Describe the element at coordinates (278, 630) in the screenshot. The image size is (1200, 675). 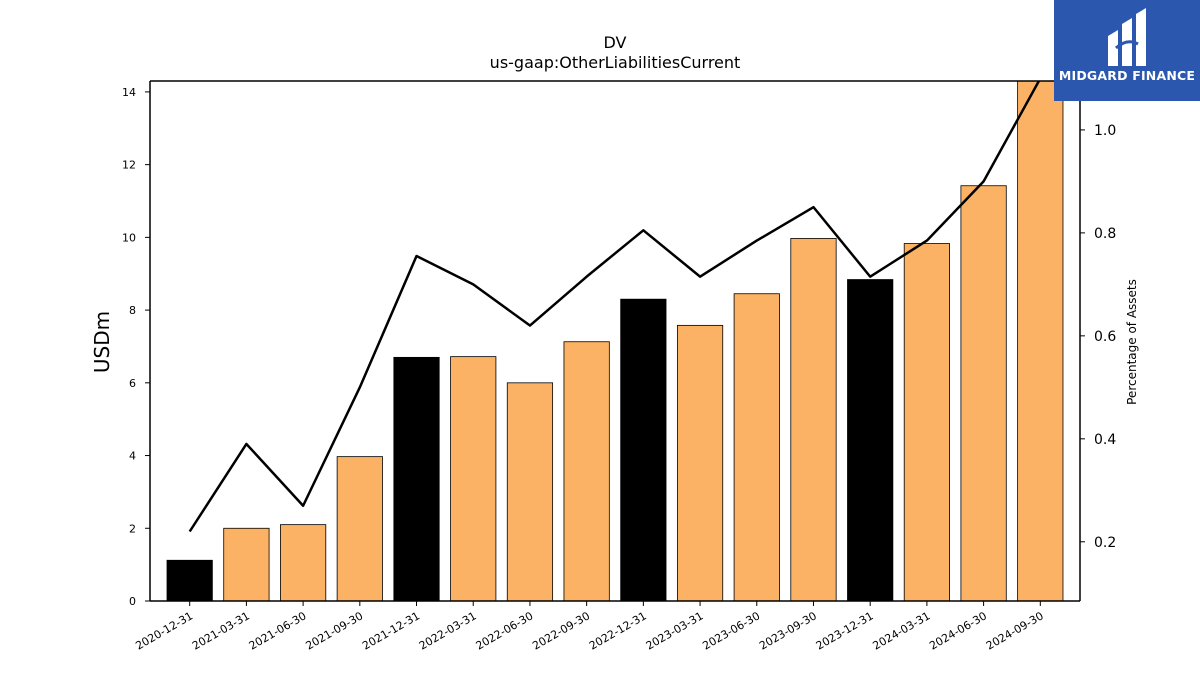
I see `x-tick-label: 2021-06-30` at that location.